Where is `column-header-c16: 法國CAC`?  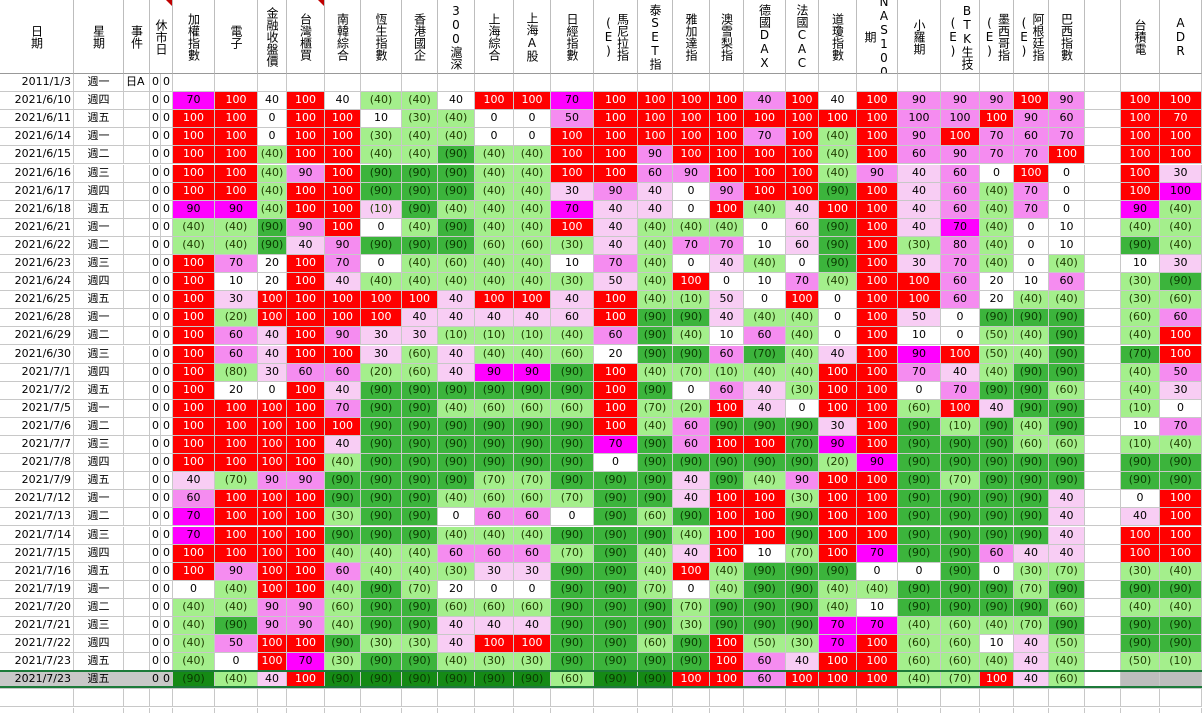
column-header-c16: 法國CAC is located at coordinates (802, 37).